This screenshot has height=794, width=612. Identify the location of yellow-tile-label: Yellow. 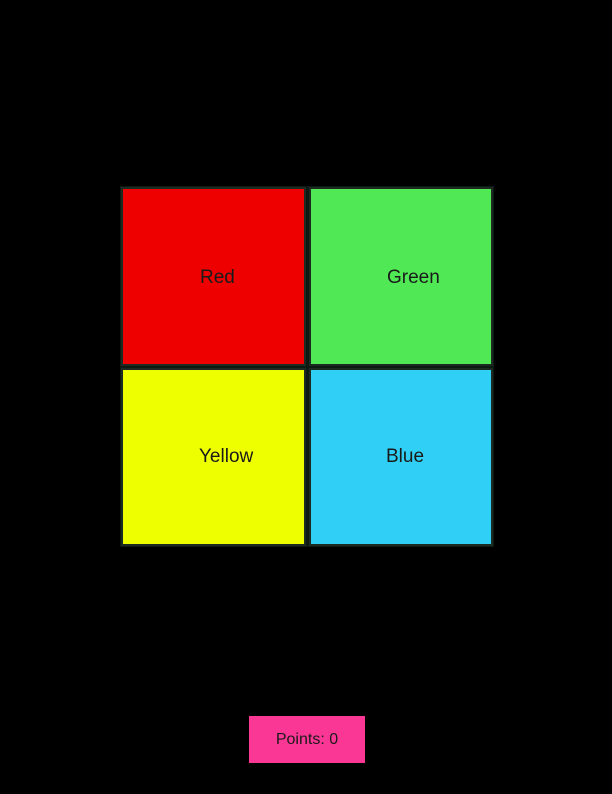
(226, 456).